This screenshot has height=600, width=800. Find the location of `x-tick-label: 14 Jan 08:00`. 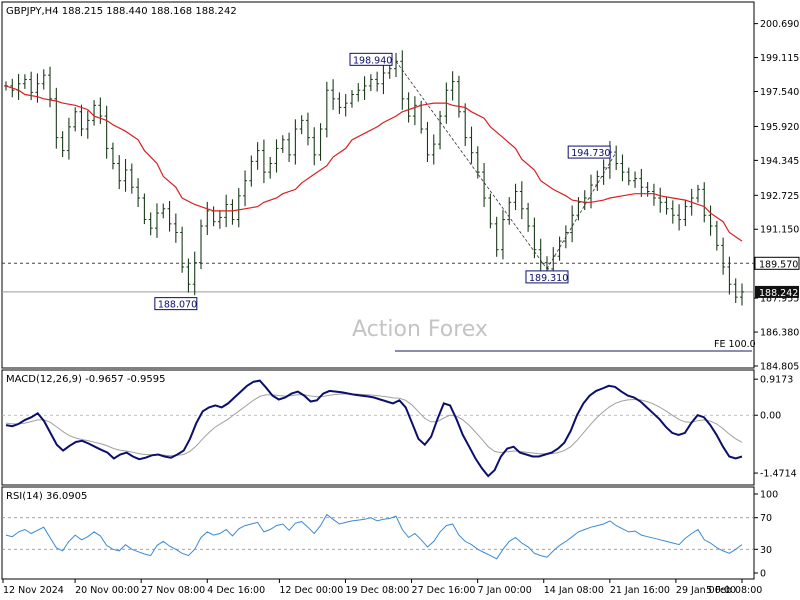

x-tick-label: 14 Jan 08:00 is located at coordinates (574, 590).